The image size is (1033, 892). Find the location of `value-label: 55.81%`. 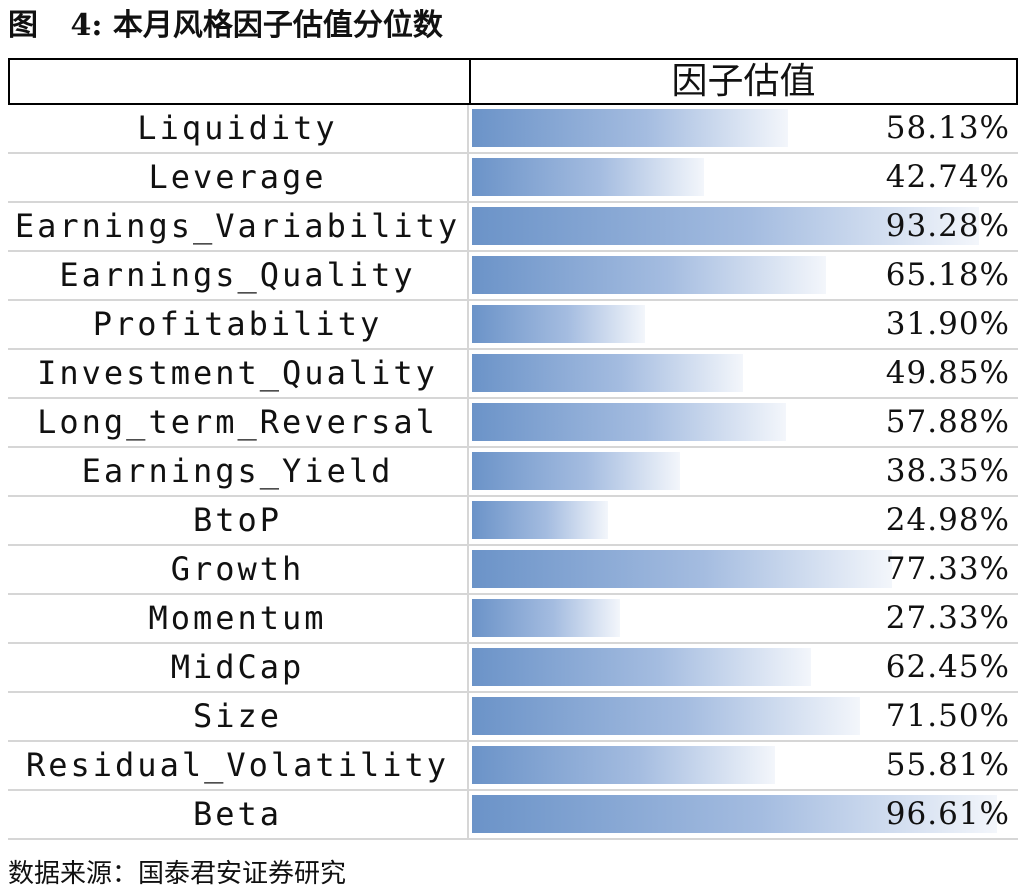

value-label: 55.81% is located at coordinates (947, 765).